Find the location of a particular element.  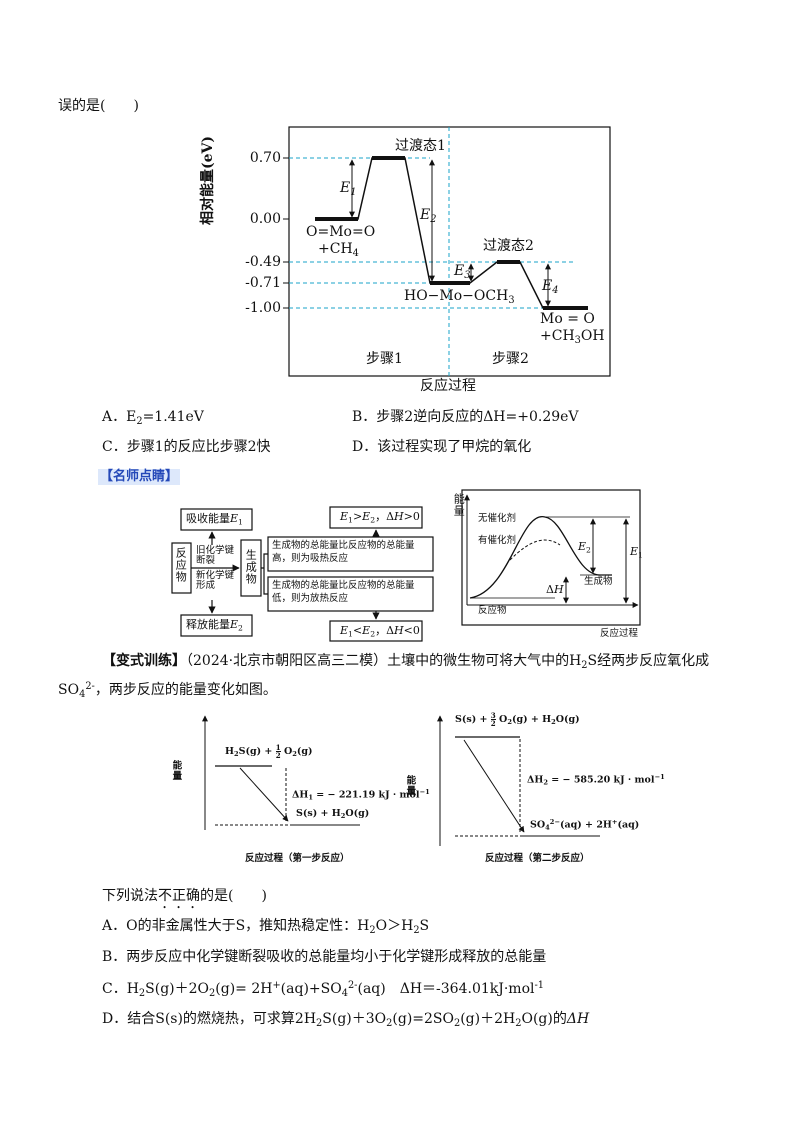

dh-label: ΔH1 = − 221.19 kJ · mol−1 is located at coordinates (361, 794).